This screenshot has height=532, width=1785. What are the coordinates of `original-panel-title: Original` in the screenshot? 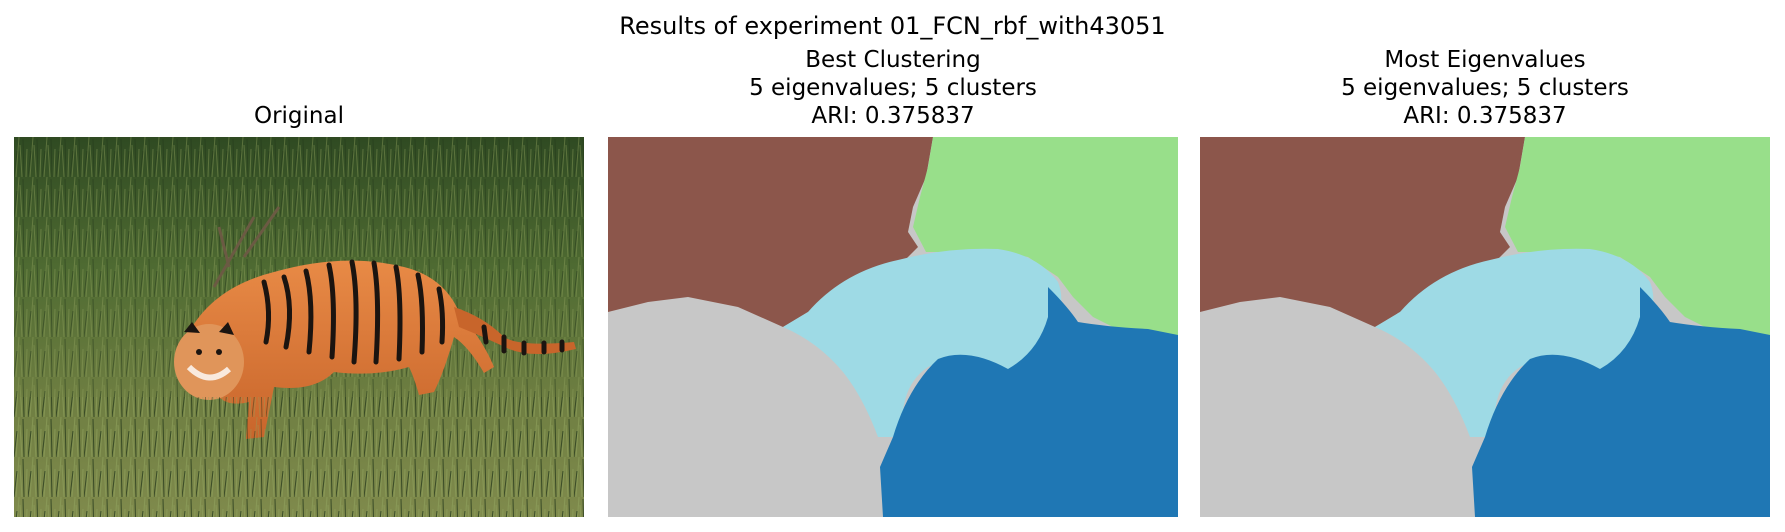 It's located at (299, 116).